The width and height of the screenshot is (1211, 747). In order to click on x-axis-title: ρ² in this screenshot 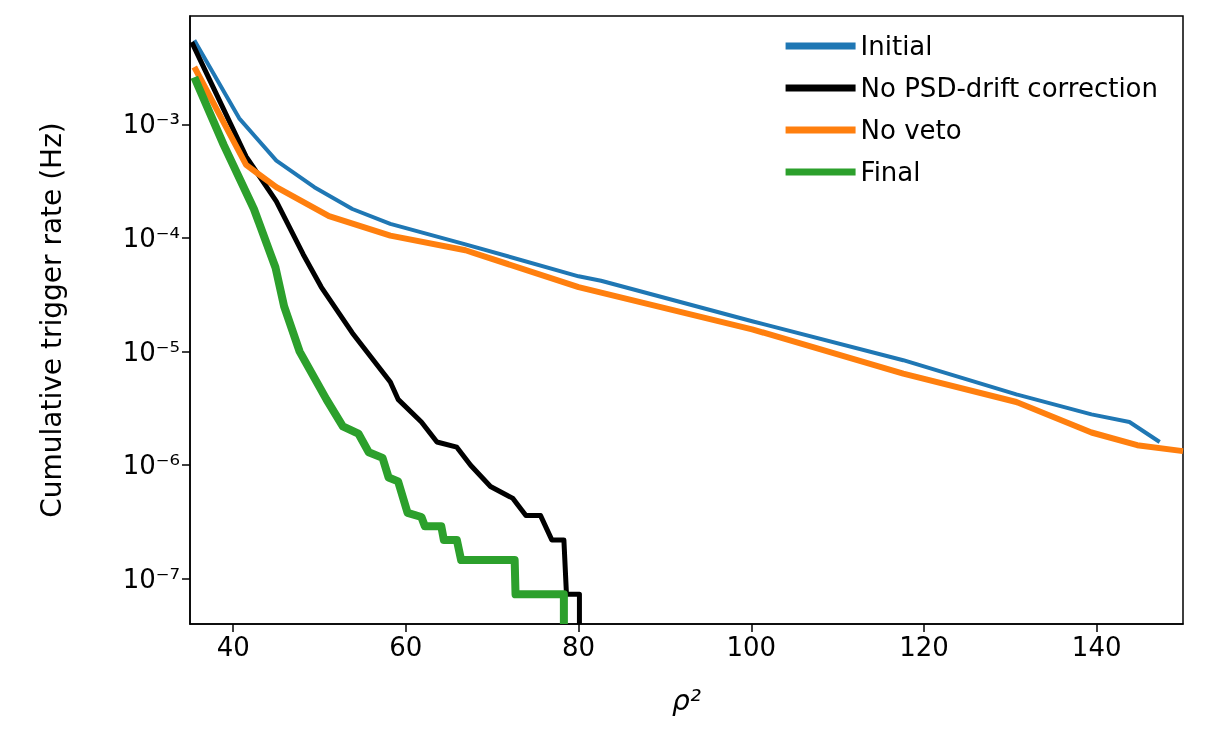, I will do `click(686, 700)`.